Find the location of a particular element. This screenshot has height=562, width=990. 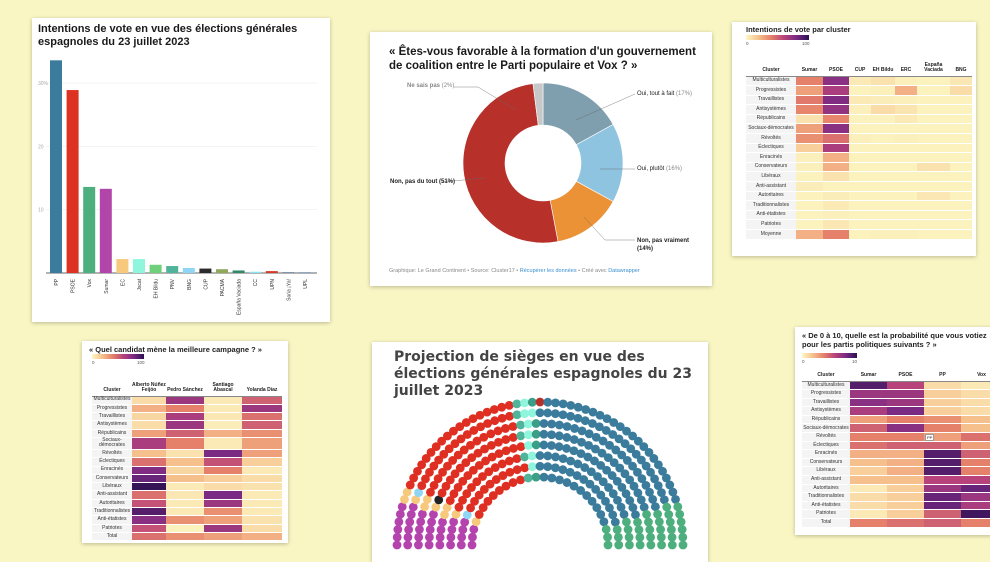

bar-Soria ¡Ya! is located at coordinates (288, 272).